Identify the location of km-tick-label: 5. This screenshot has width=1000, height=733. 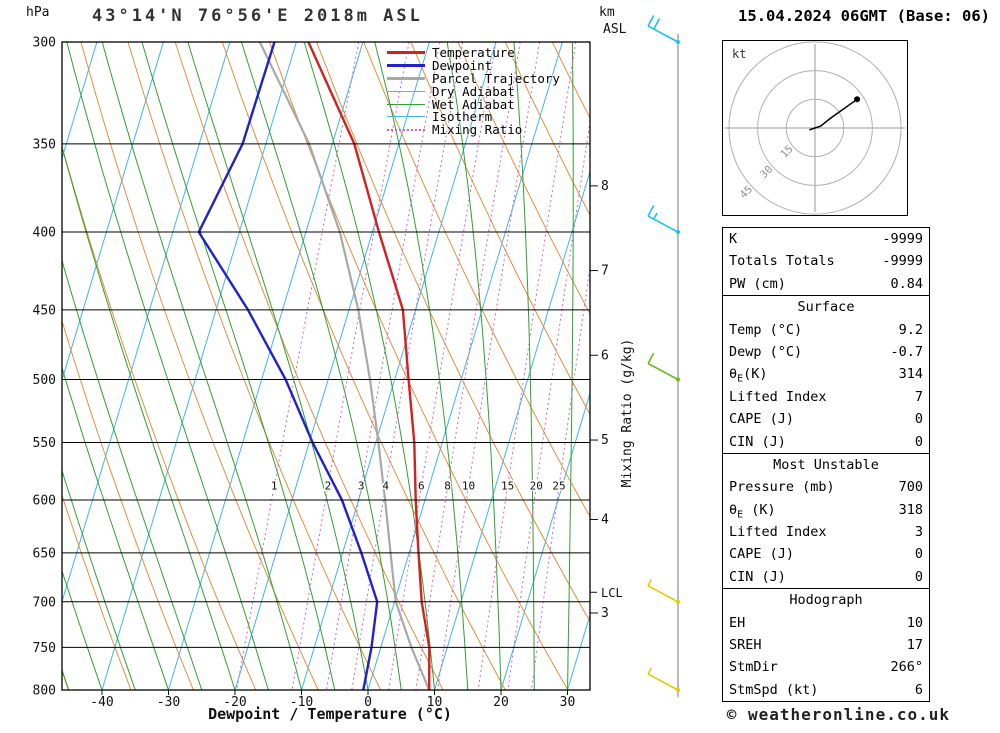
(605, 440).